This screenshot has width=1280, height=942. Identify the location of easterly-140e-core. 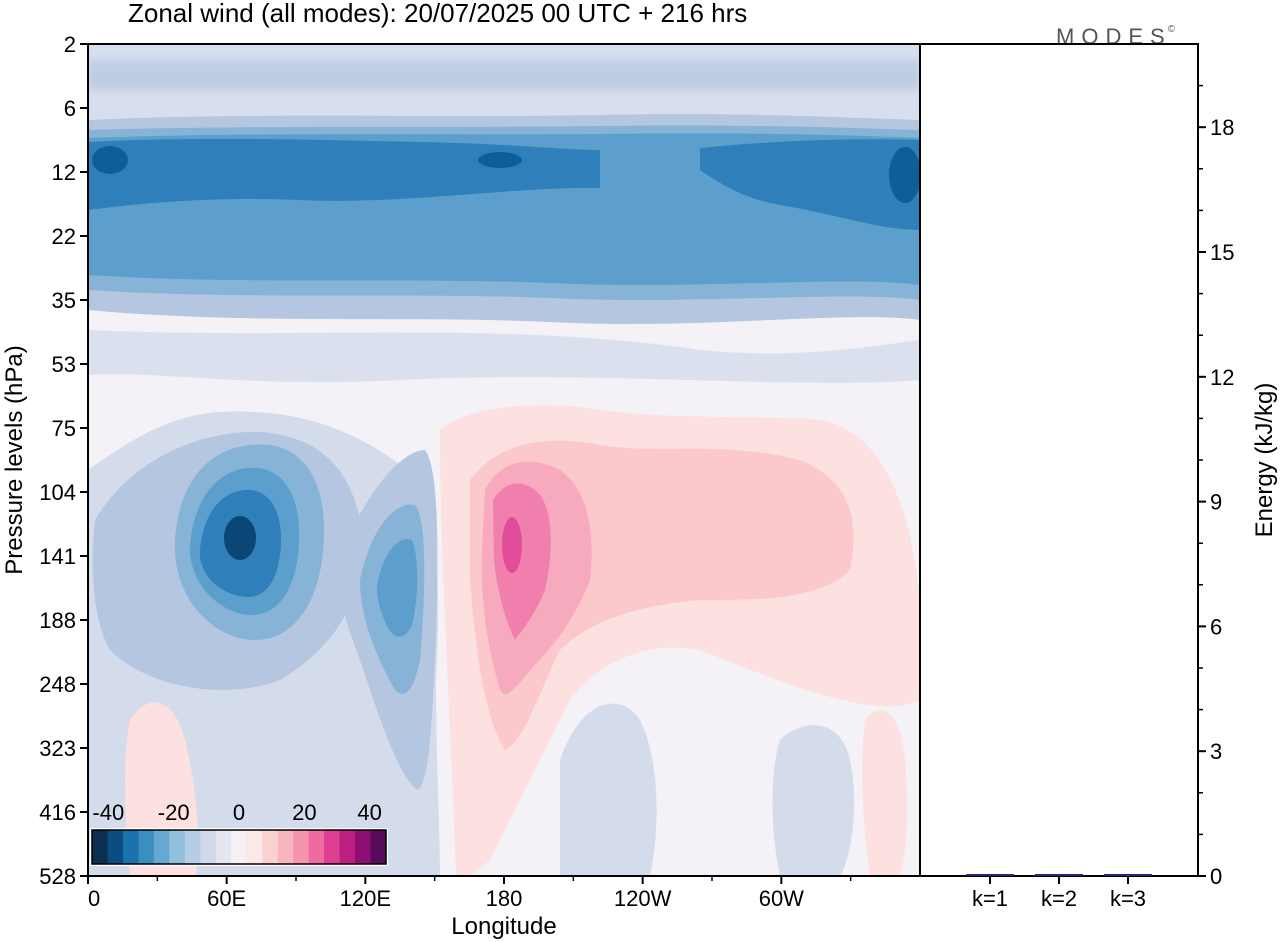
(397, 588).